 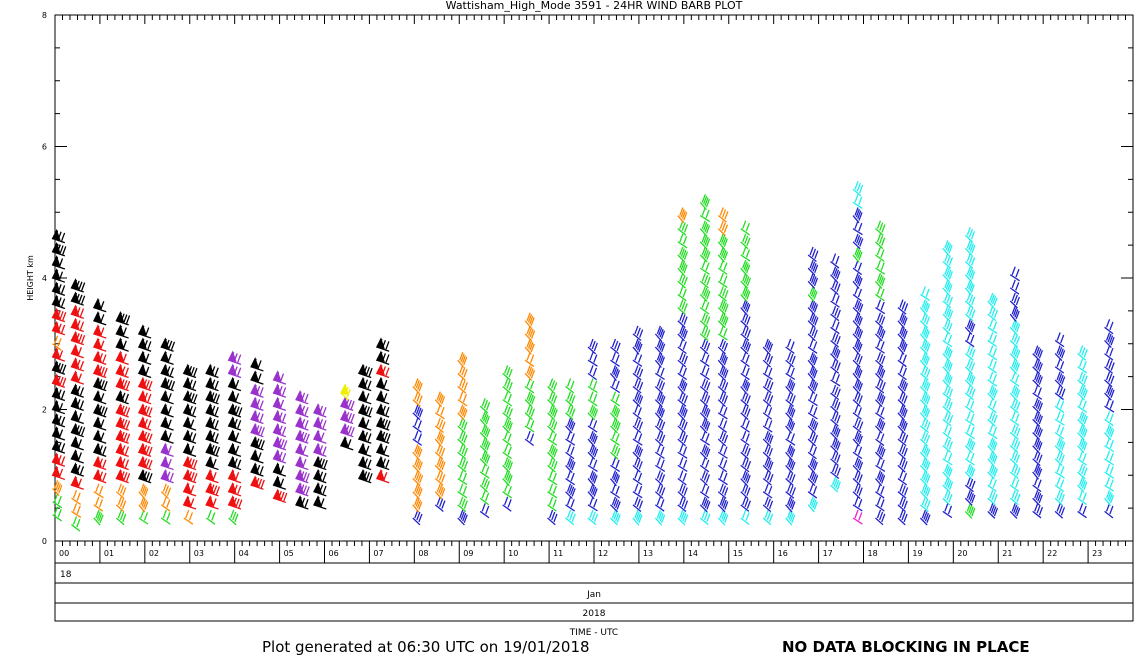 I want to click on hour-tick-label: 19, so click(x=917, y=553).